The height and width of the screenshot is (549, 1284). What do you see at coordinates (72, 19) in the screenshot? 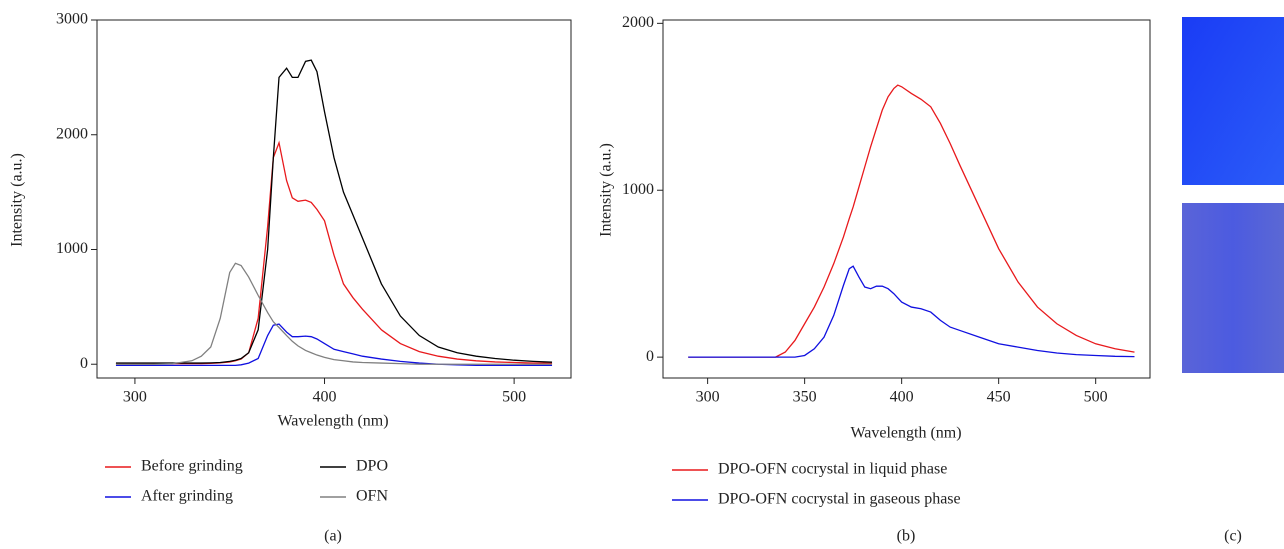
I see `y-tick-label: 3000` at bounding box center [72, 19].